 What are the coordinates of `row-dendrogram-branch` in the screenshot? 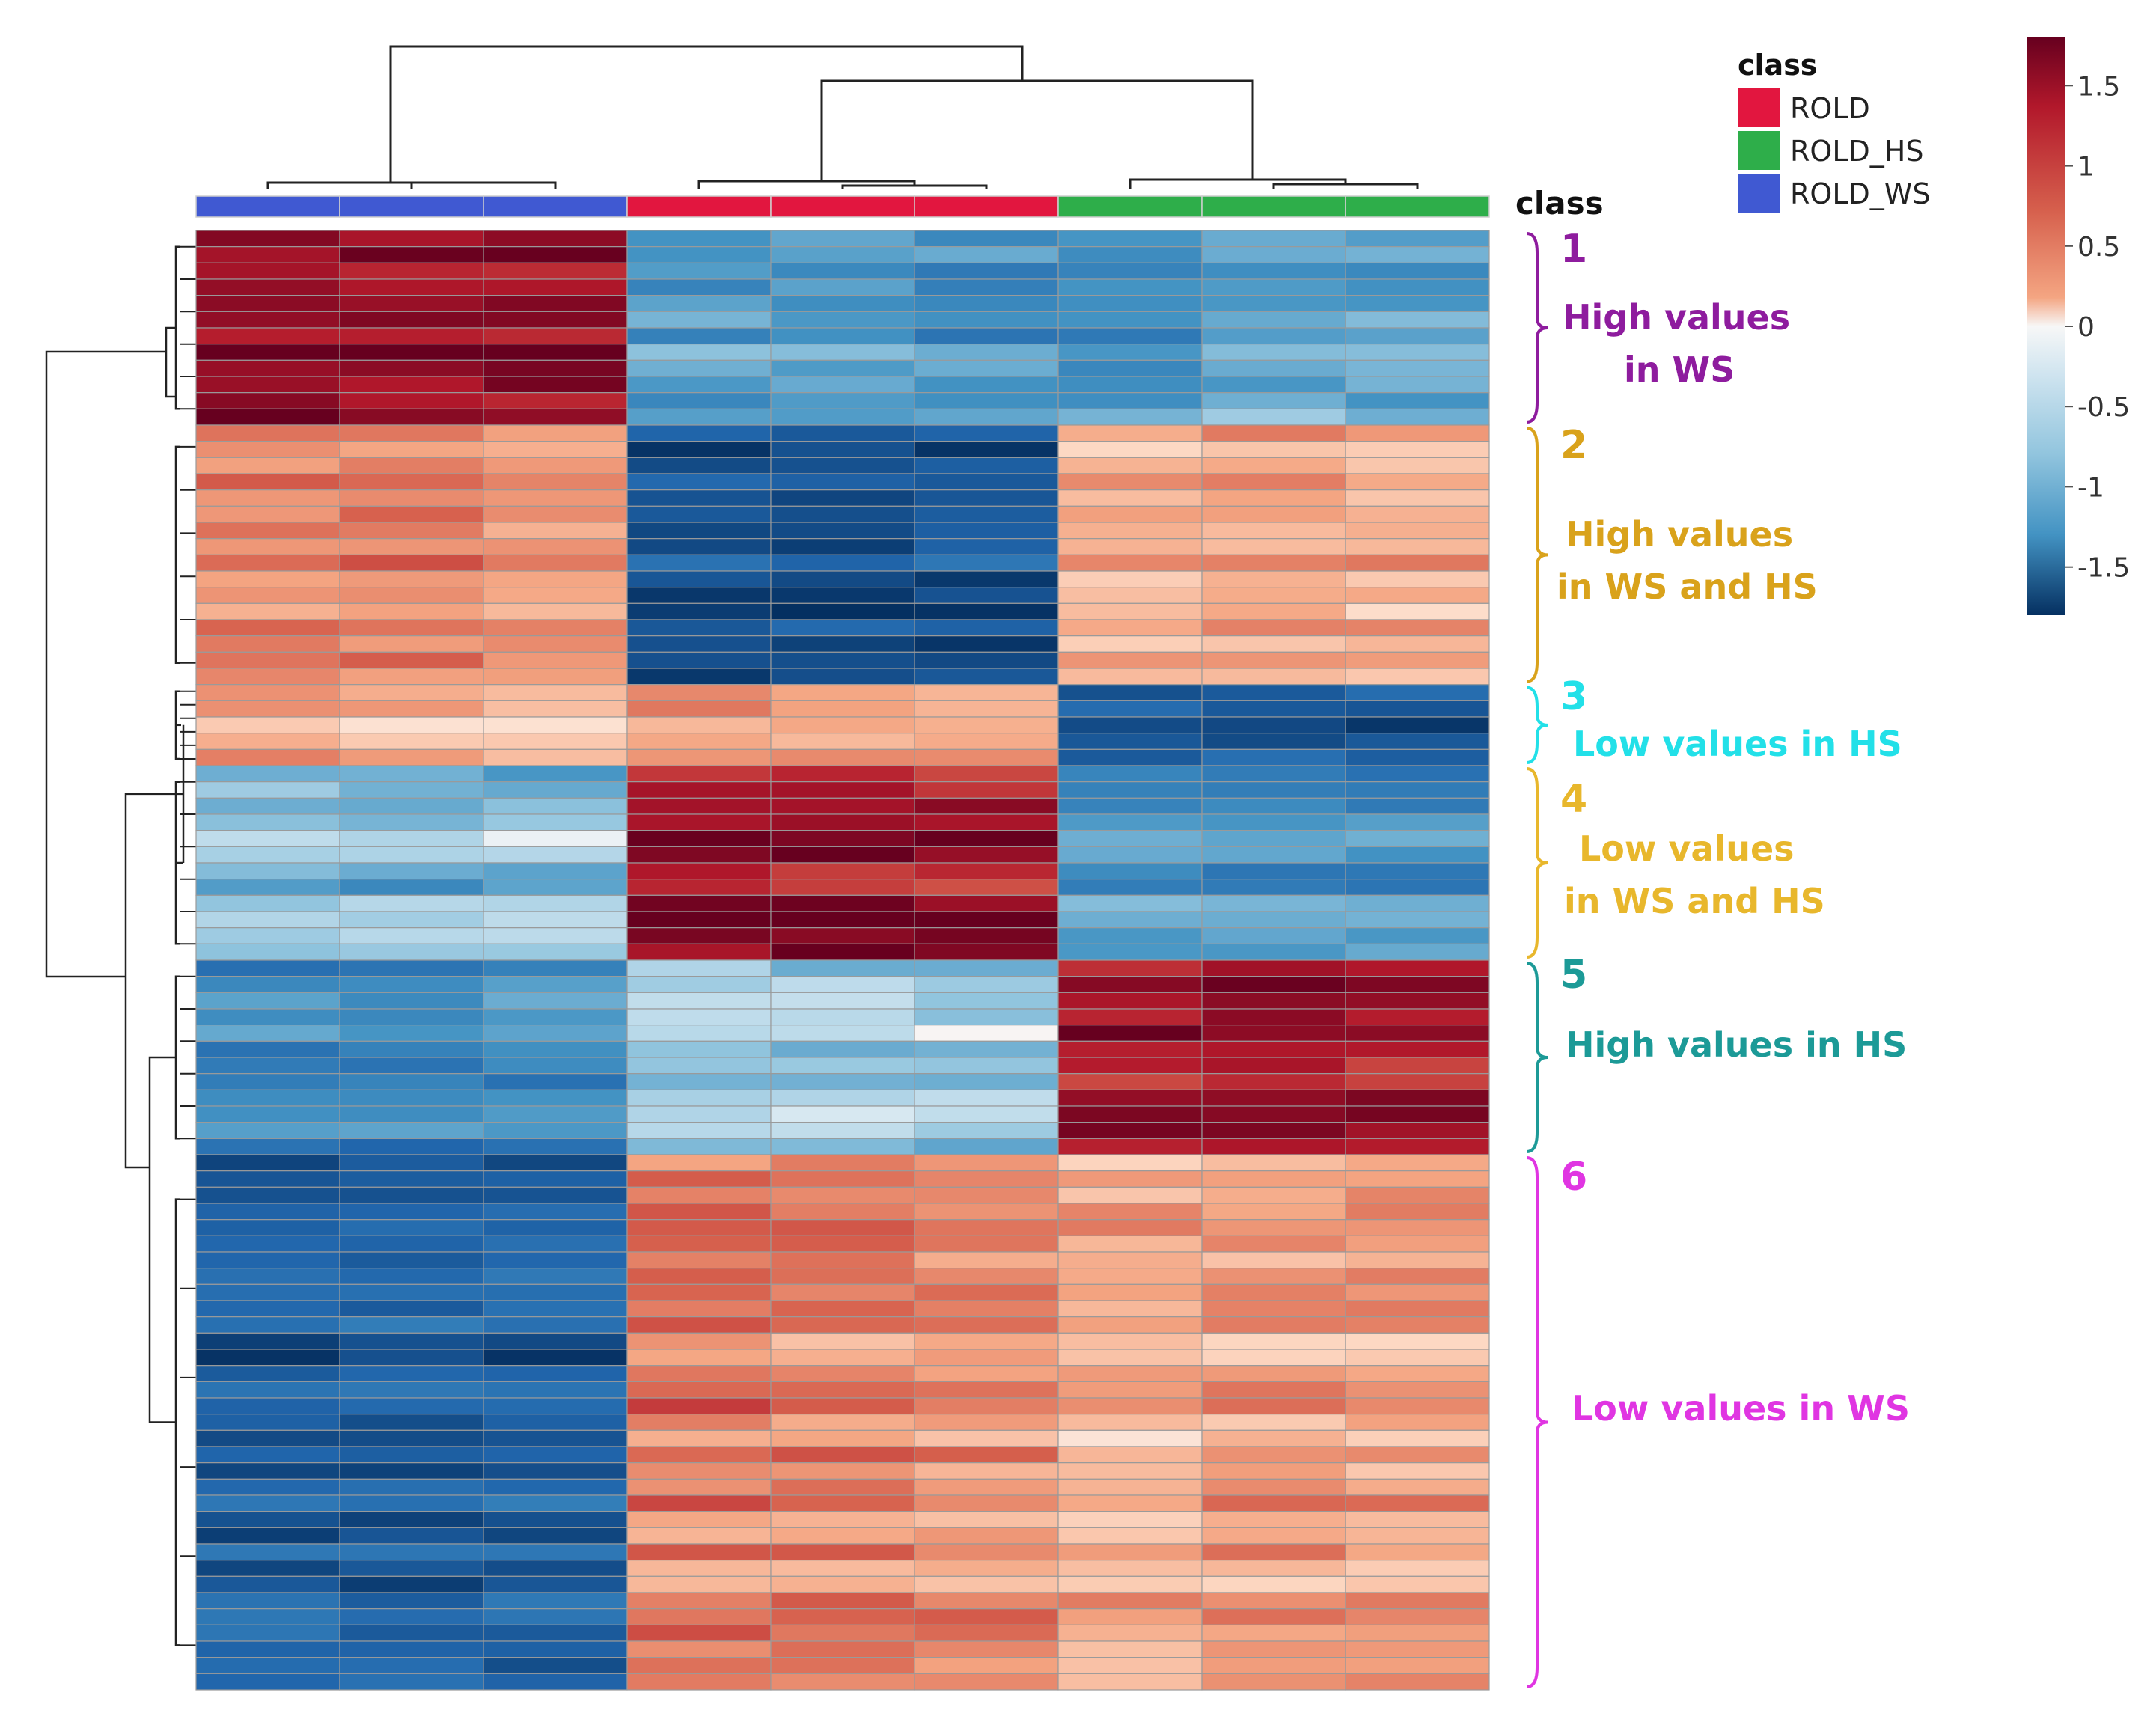 It's located at (177, 1422).